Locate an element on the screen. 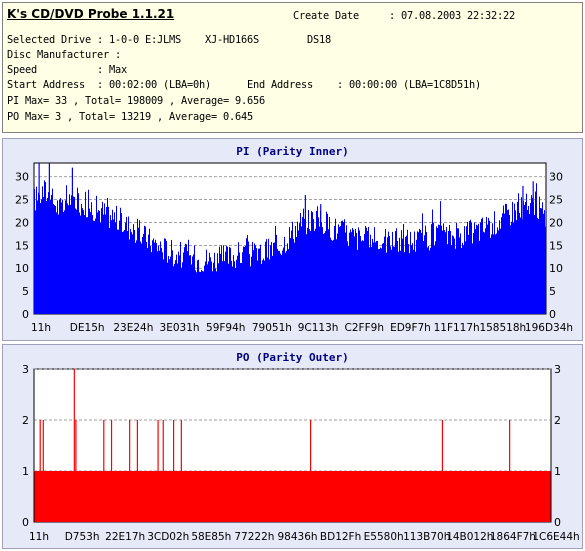  disc-manufacturer: Disc Manufacturer : is located at coordinates (64, 55).